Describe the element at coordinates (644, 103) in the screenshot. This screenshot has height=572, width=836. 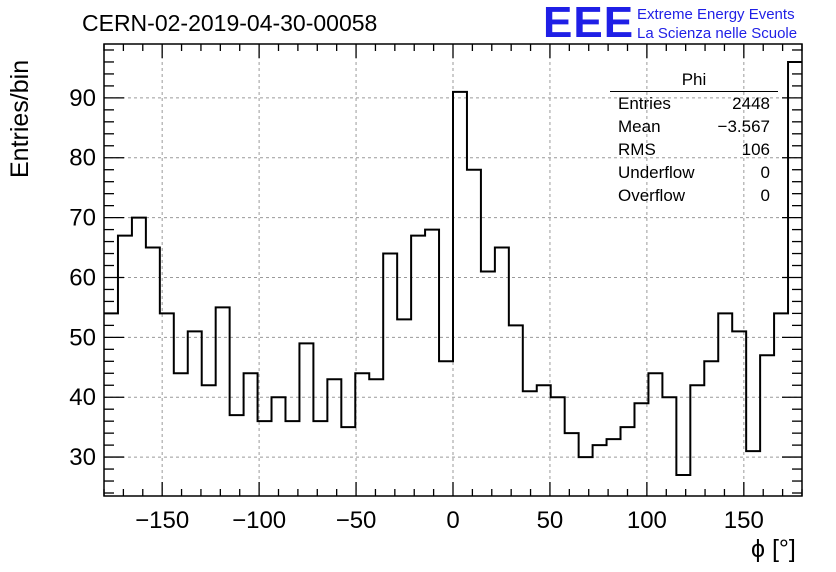
I see `stats-label: Entries` at that location.